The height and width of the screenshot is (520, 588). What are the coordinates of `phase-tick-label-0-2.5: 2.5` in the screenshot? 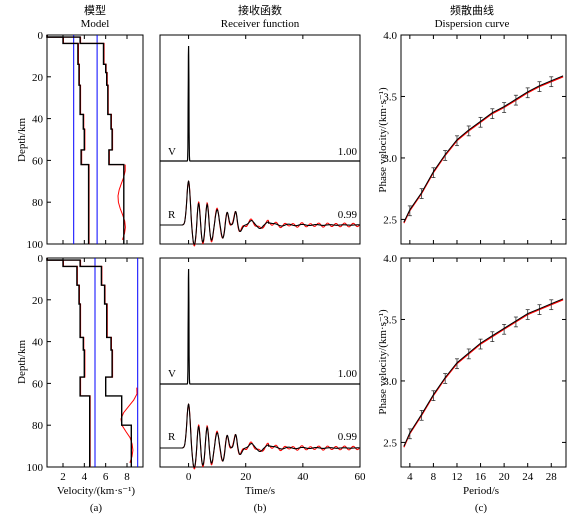 It's located at (390, 220).